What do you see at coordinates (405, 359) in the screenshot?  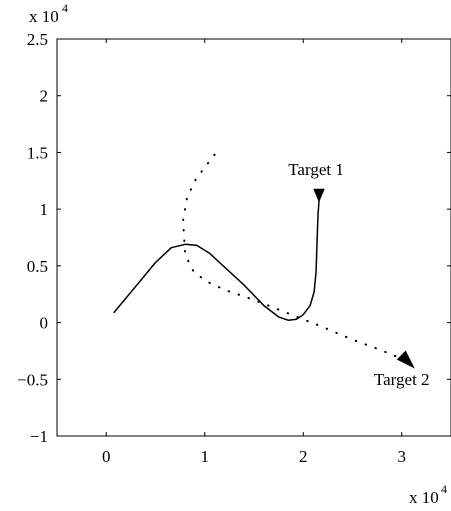 I see `target-2-marker` at bounding box center [405, 359].